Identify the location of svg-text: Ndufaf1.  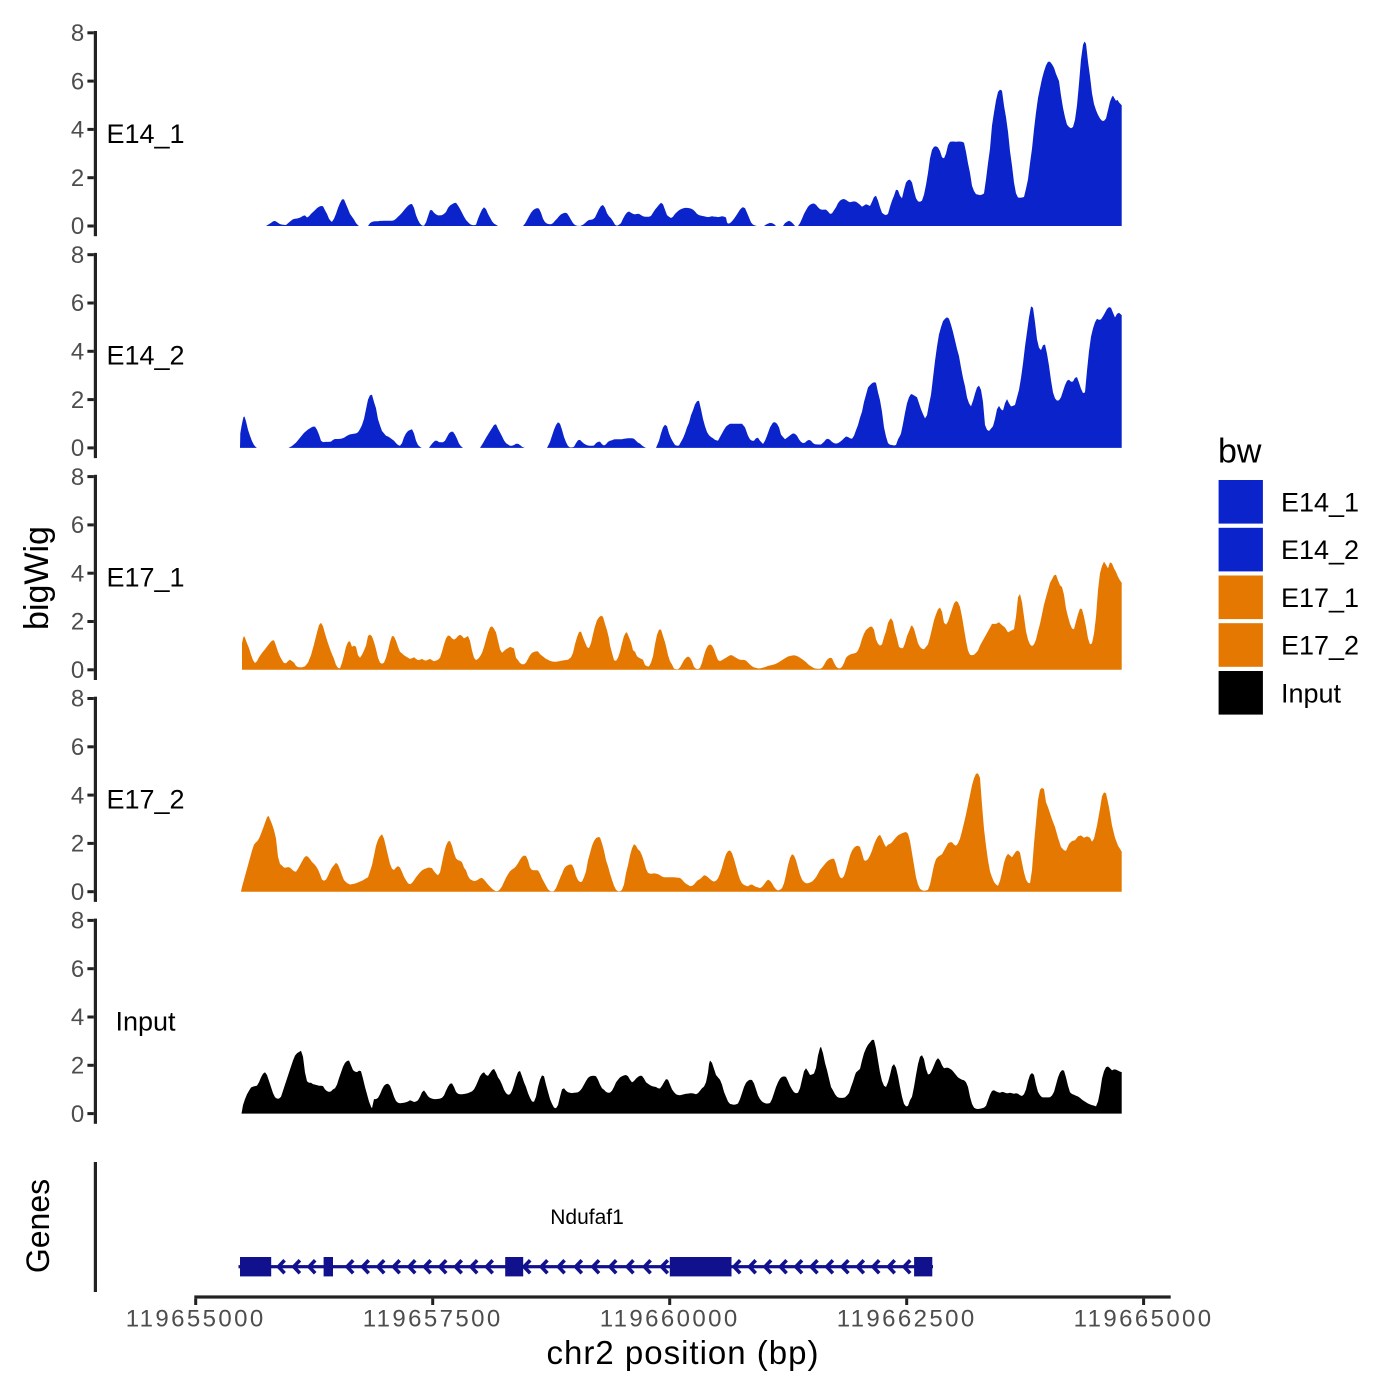
(587, 1217).